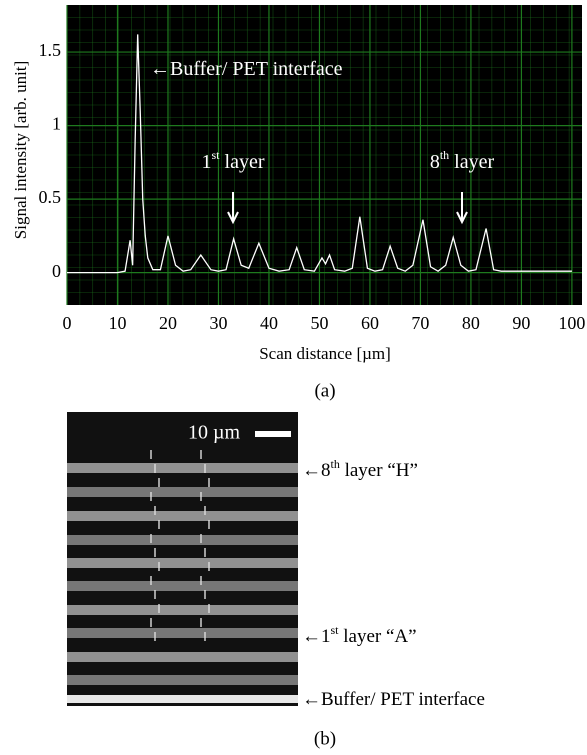 The width and height of the screenshot is (587, 755). I want to click on y-tick-label: 0, so click(56, 271).